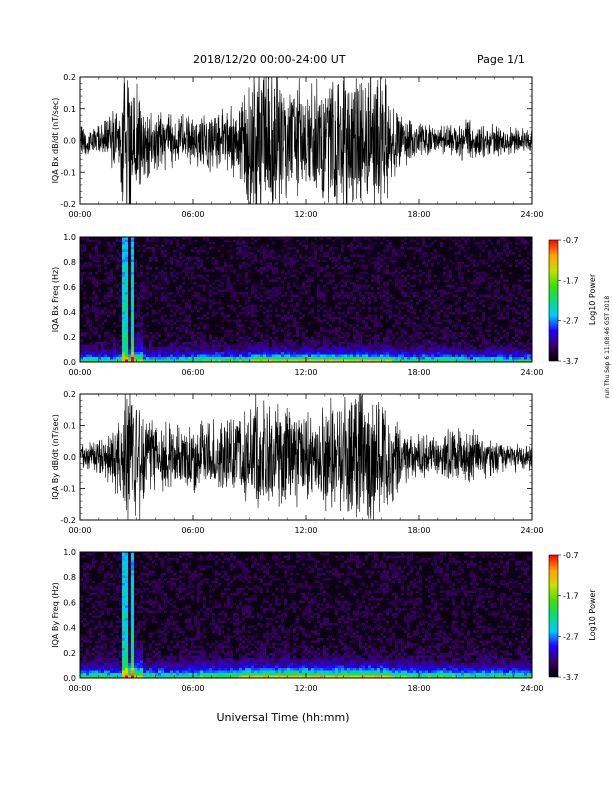 This screenshot has height=792, width=612. Describe the element at coordinates (55, 615) in the screenshot. I see `y-axis-label: IQA By Freq (Hz)` at that location.